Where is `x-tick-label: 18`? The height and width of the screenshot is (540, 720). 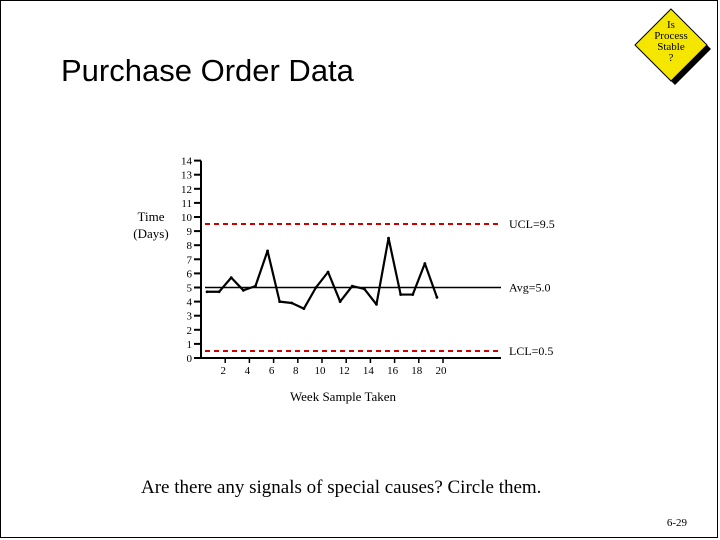 x-tick-label: 18 is located at coordinates (417, 371).